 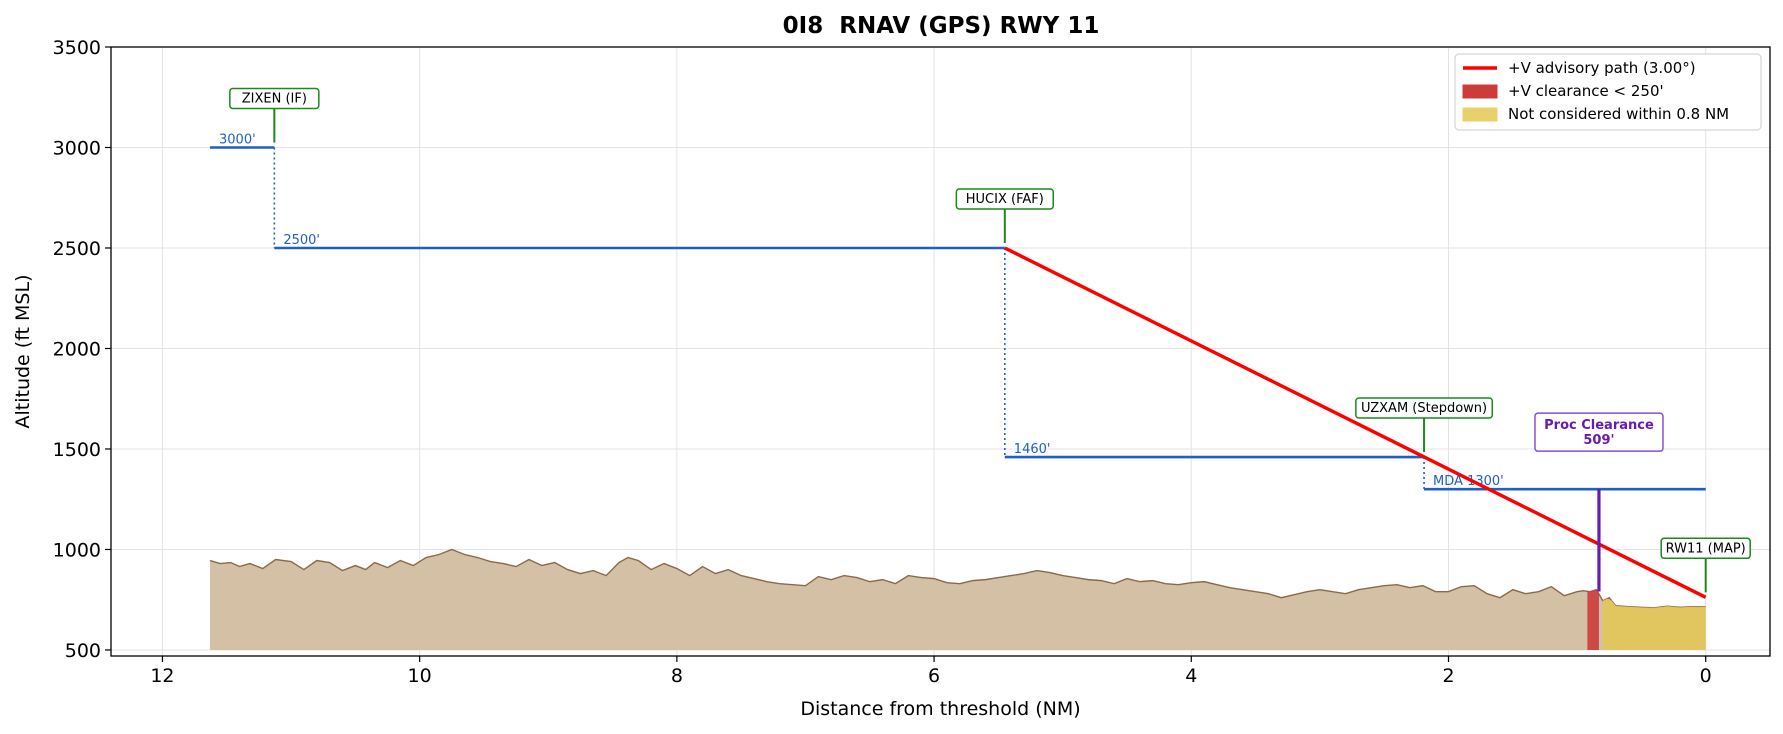 I want to click on fix-label: UZXAM (Stepdown), so click(x=1424, y=408).